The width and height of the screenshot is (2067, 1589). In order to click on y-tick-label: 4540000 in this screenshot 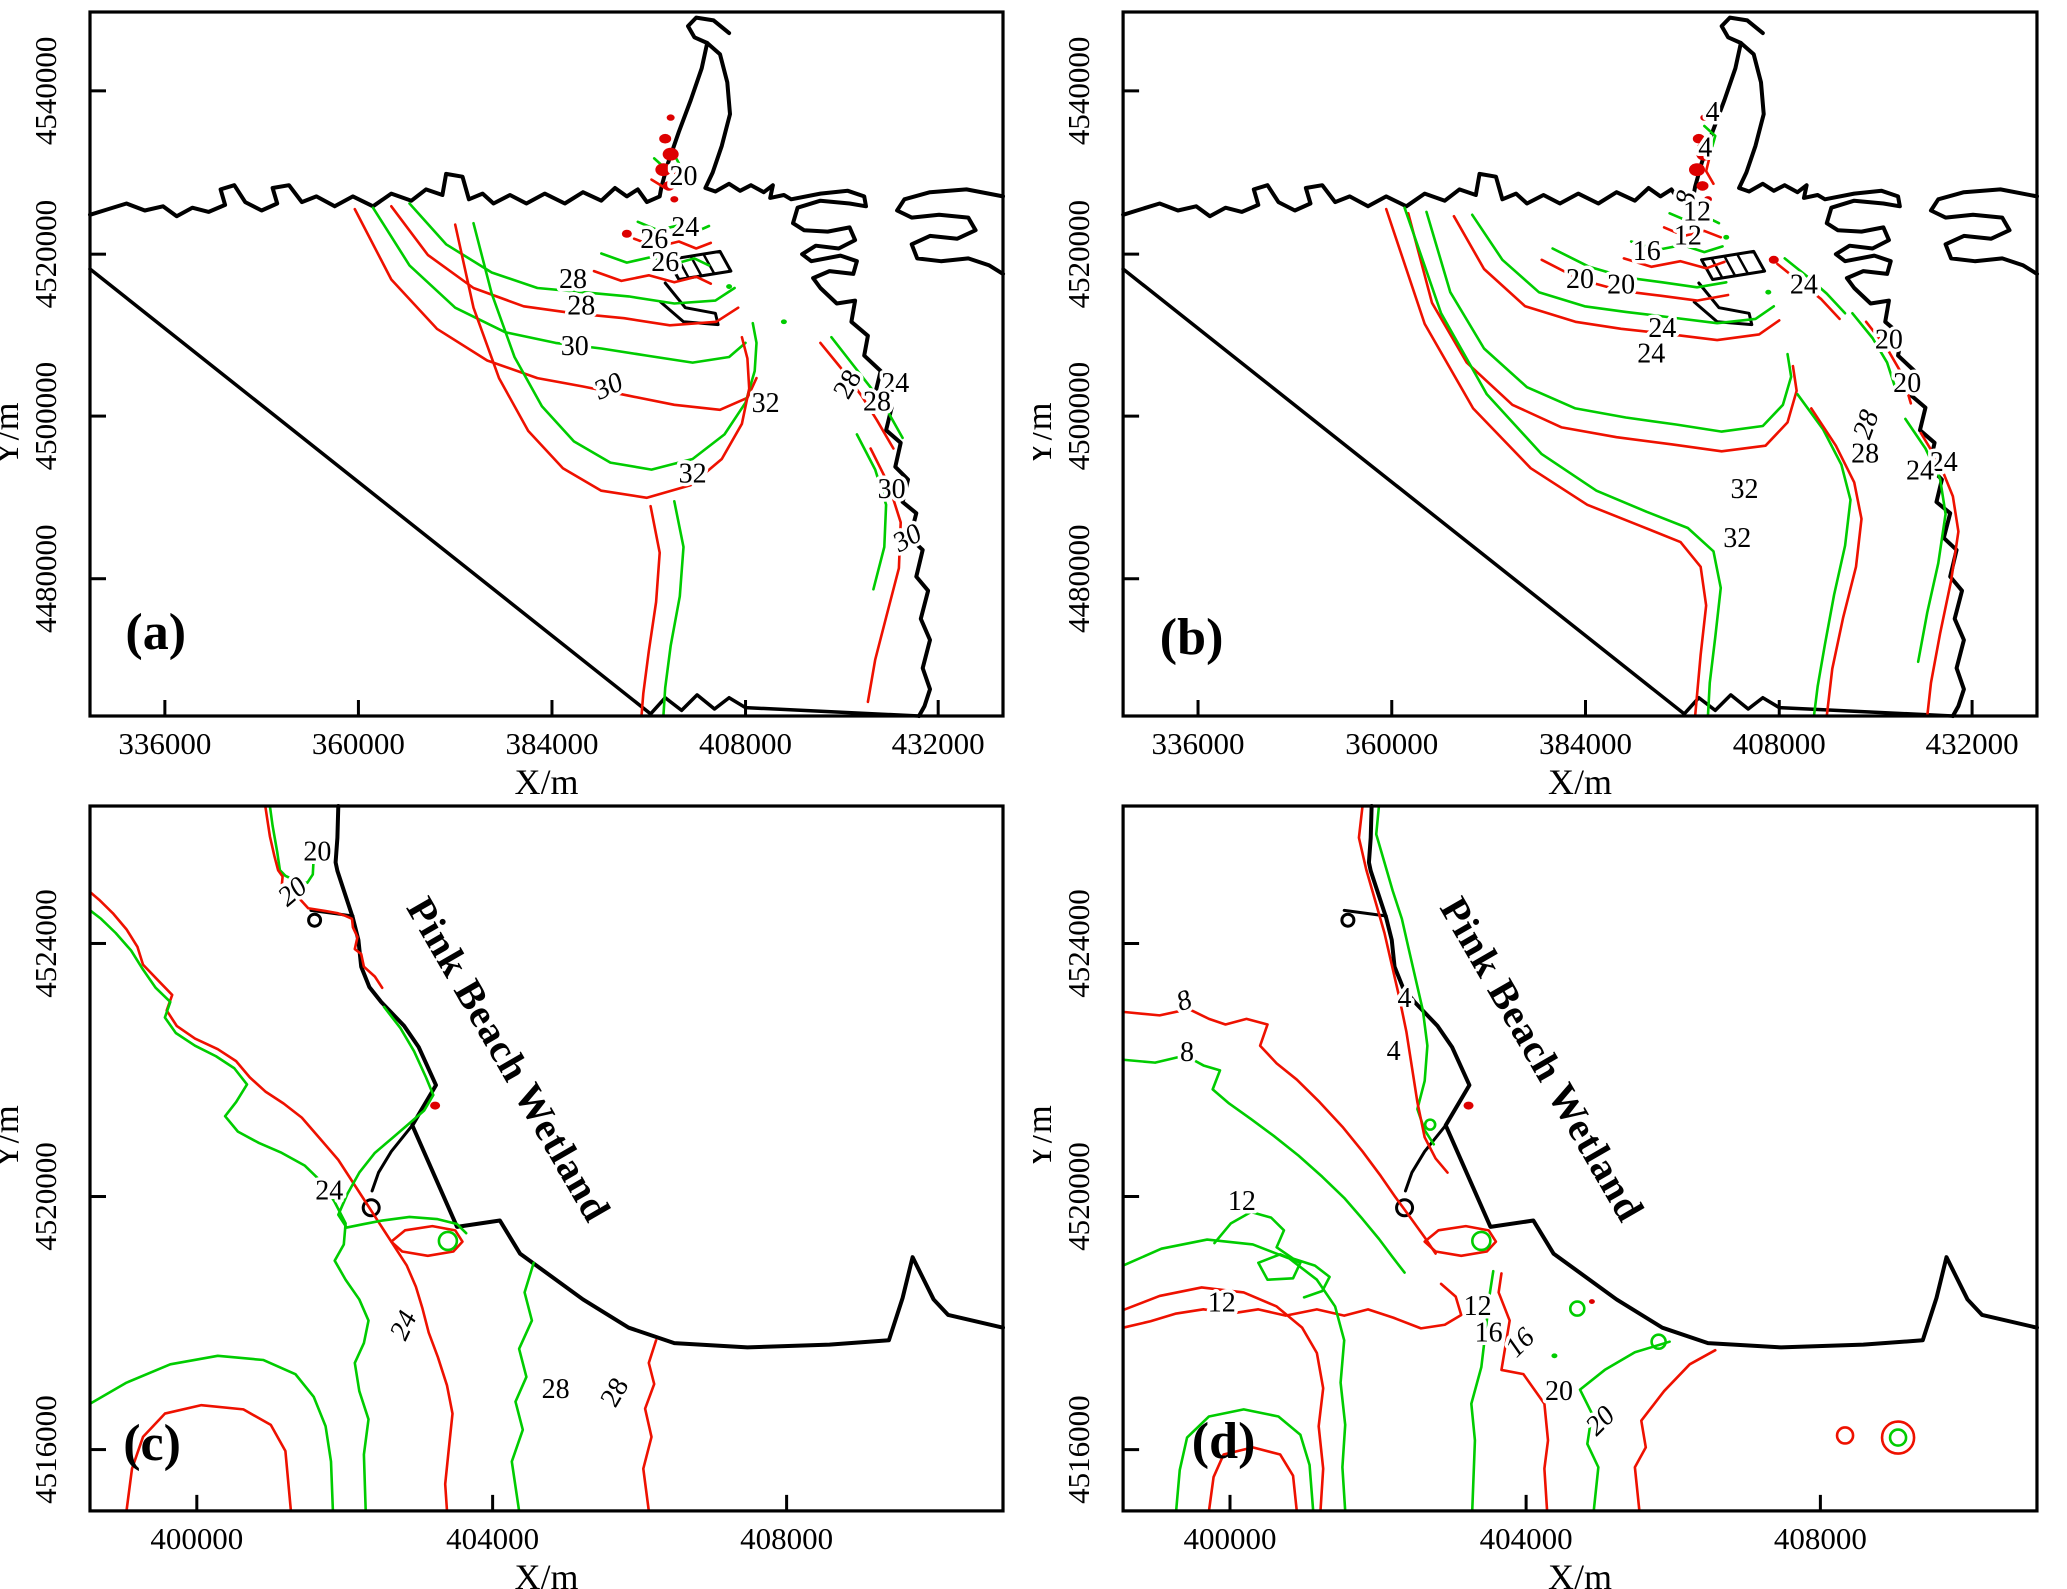, I will do `click(1078, 91)`.